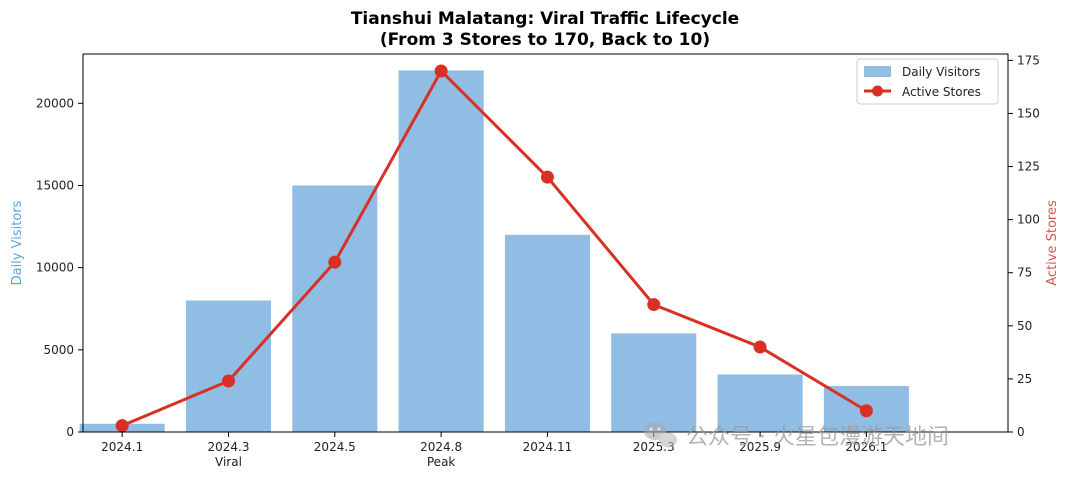 The width and height of the screenshot is (1080, 489). What do you see at coordinates (817, 437) in the screenshot?
I see `watermark-text: 公众号 · 火星包漫游天地间` at bounding box center [817, 437].